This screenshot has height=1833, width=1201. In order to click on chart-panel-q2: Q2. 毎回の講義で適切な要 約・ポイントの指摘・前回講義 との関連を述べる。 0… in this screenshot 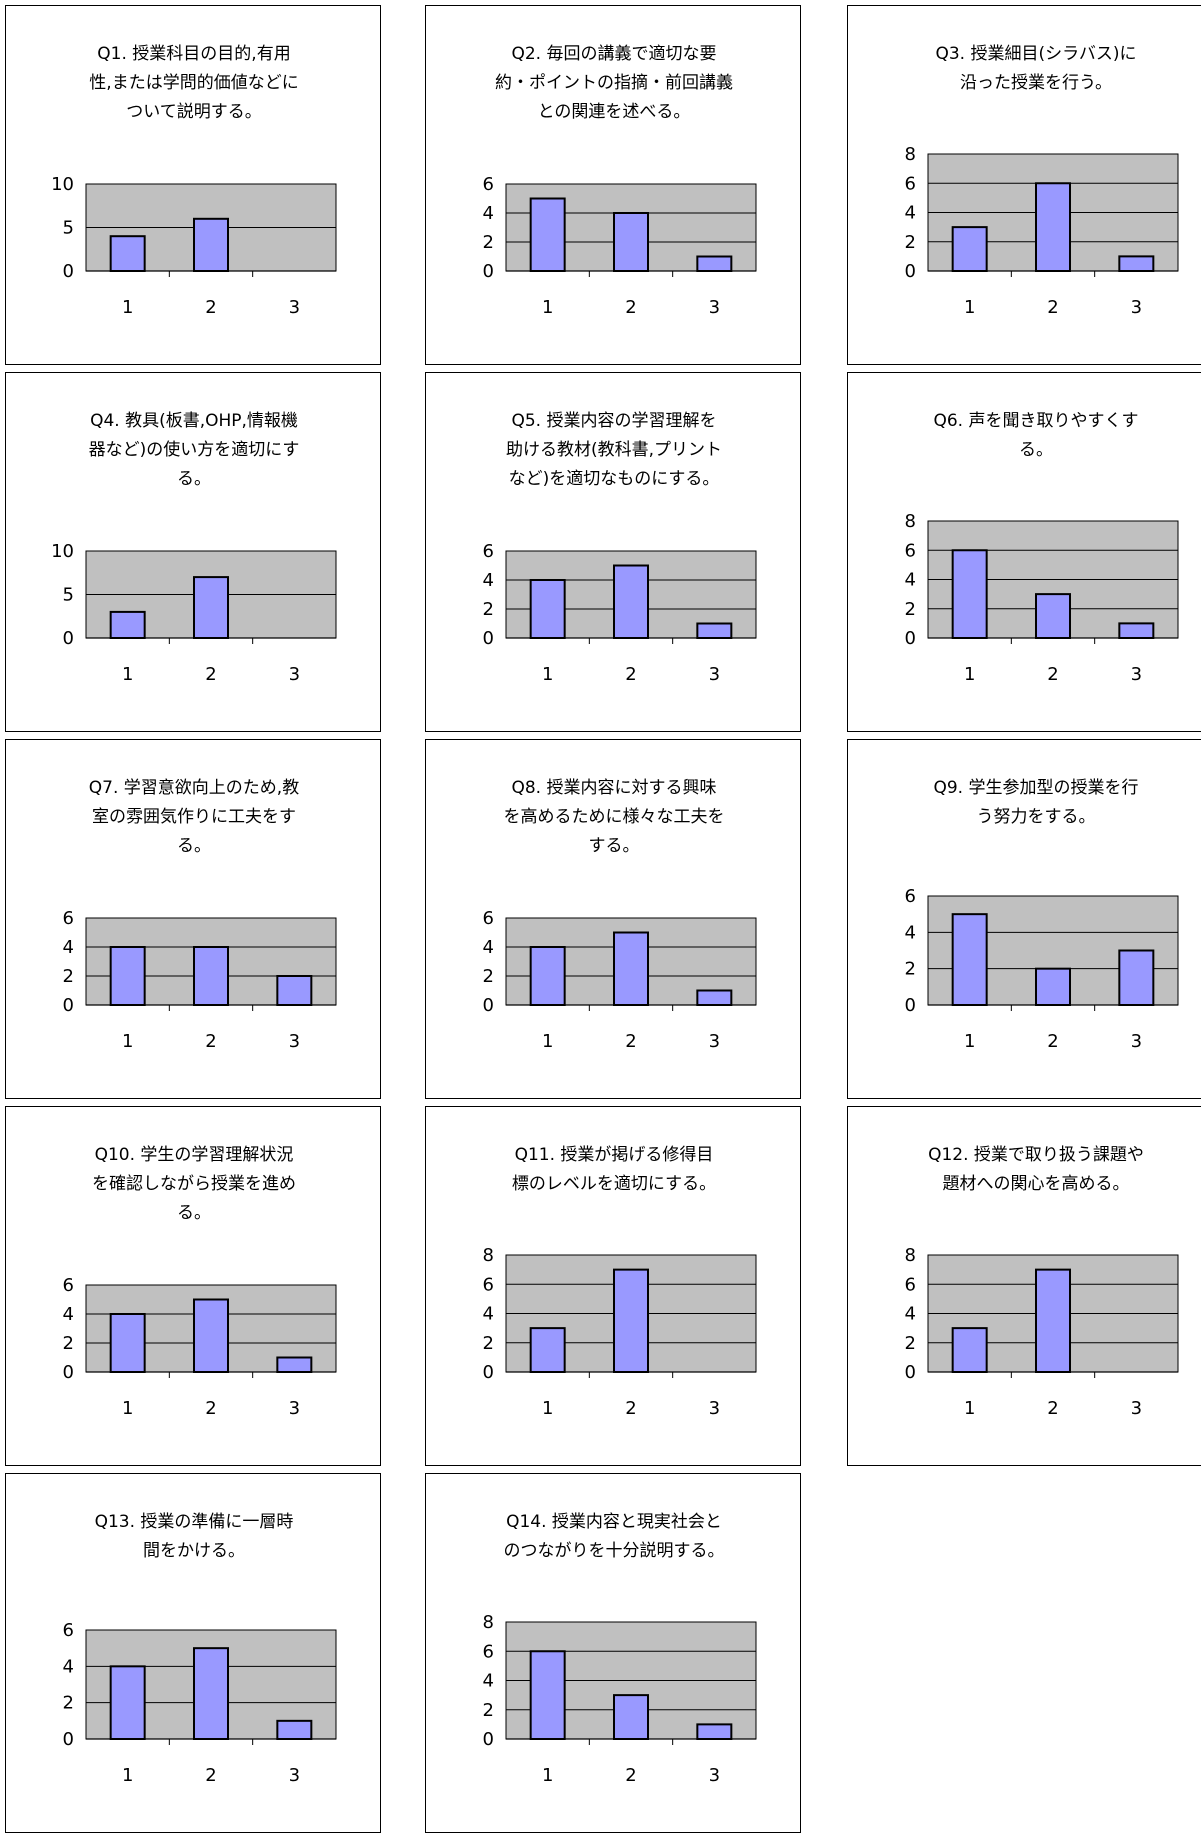, I will do `click(613, 185)`.